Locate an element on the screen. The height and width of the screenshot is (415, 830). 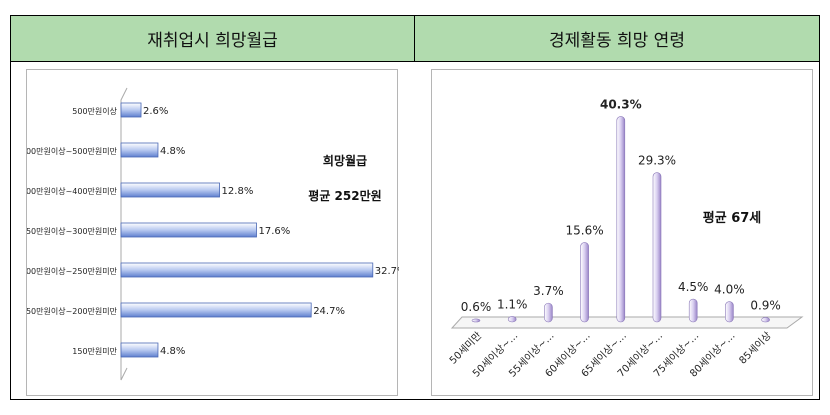
data-label: 0.6% is located at coordinates (476, 307).